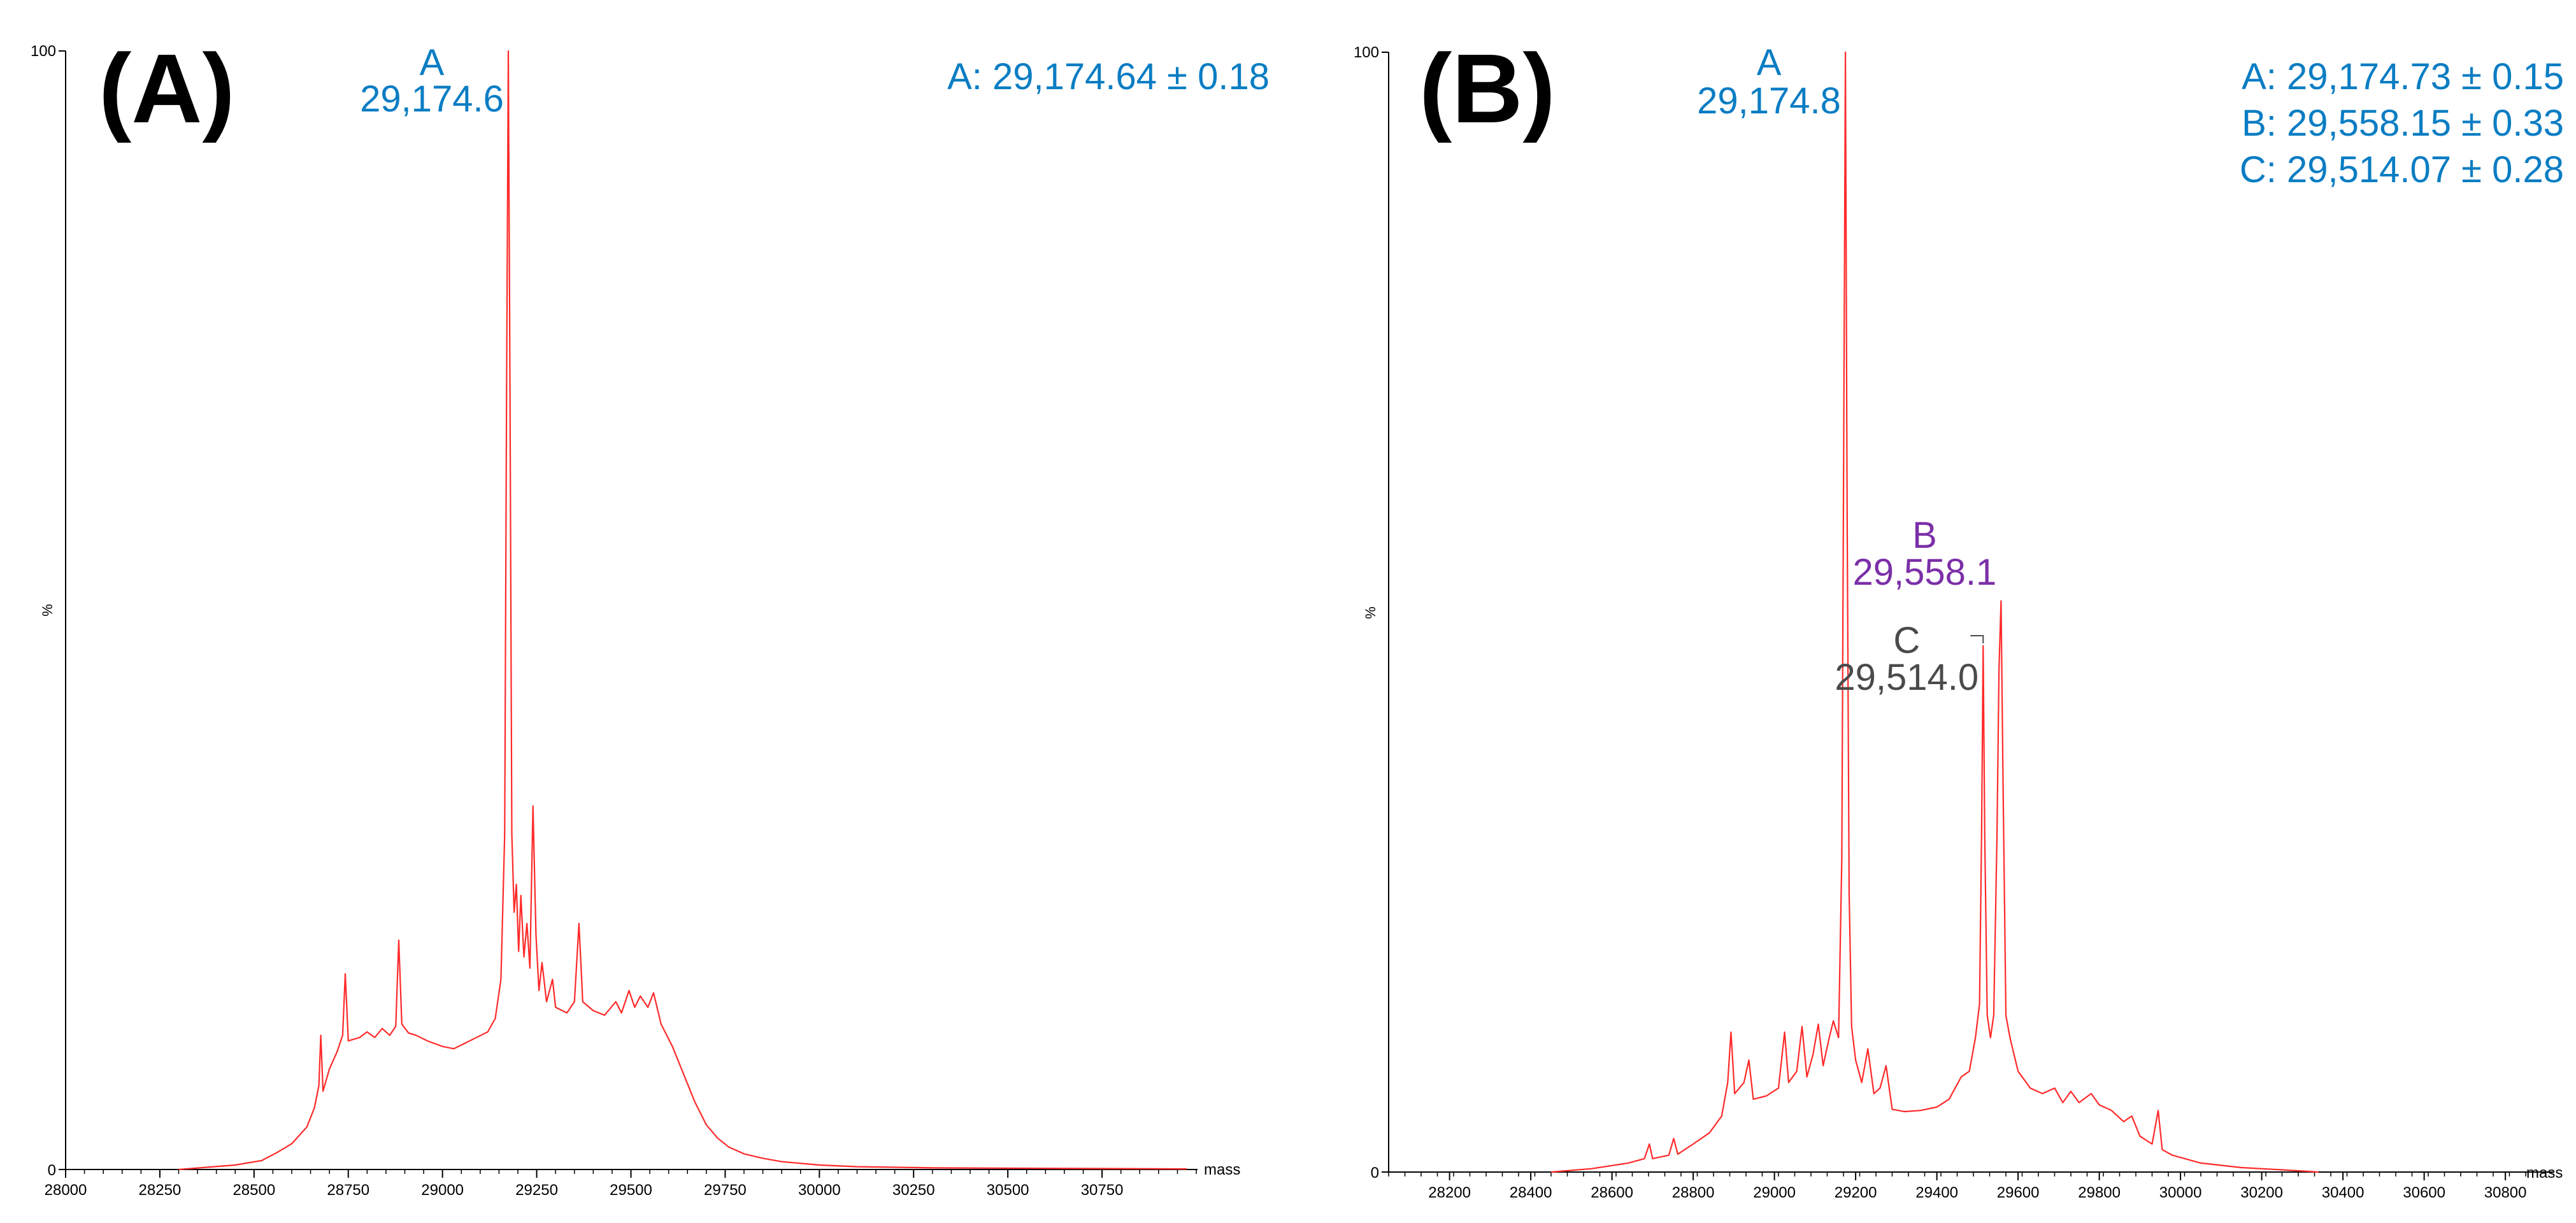 The width and height of the screenshot is (2576, 1223). Describe the element at coordinates (160, 1190) in the screenshot. I see `panel-a-xtick-label: 28250` at that location.